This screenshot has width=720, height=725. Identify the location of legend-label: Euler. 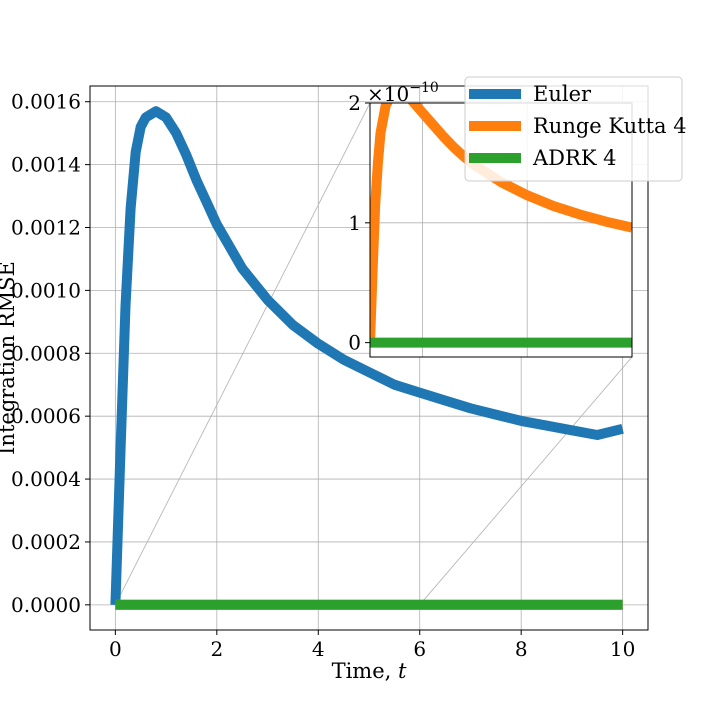
(562, 94).